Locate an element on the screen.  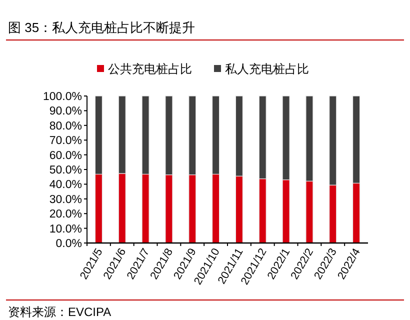
y-tick-label: 0.0% is located at coordinates (69, 244).